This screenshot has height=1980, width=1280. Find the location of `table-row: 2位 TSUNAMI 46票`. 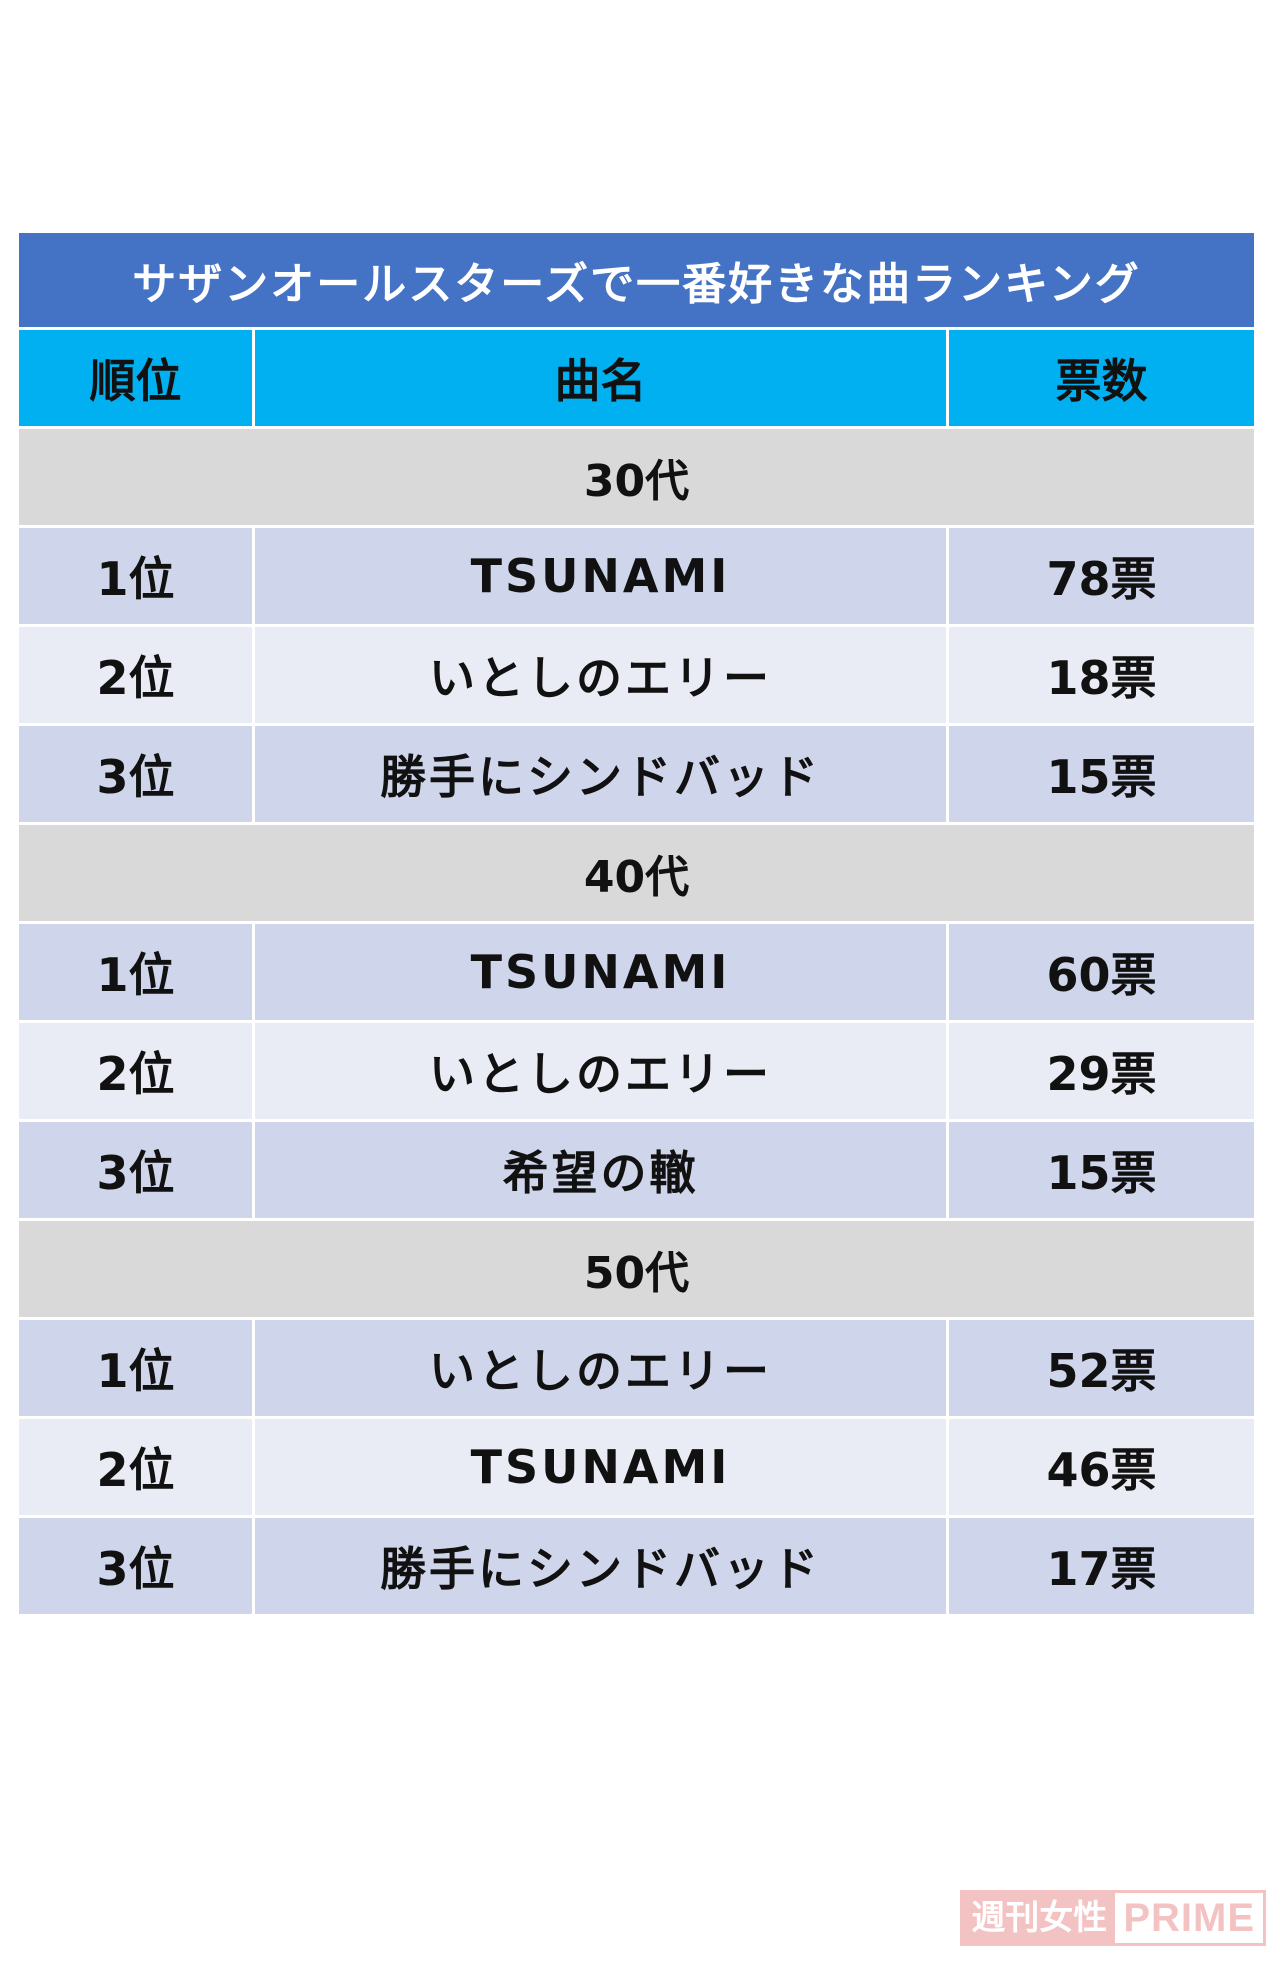

table-row: 2位 TSUNAMI 46票 is located at coordinates (637, 1467).